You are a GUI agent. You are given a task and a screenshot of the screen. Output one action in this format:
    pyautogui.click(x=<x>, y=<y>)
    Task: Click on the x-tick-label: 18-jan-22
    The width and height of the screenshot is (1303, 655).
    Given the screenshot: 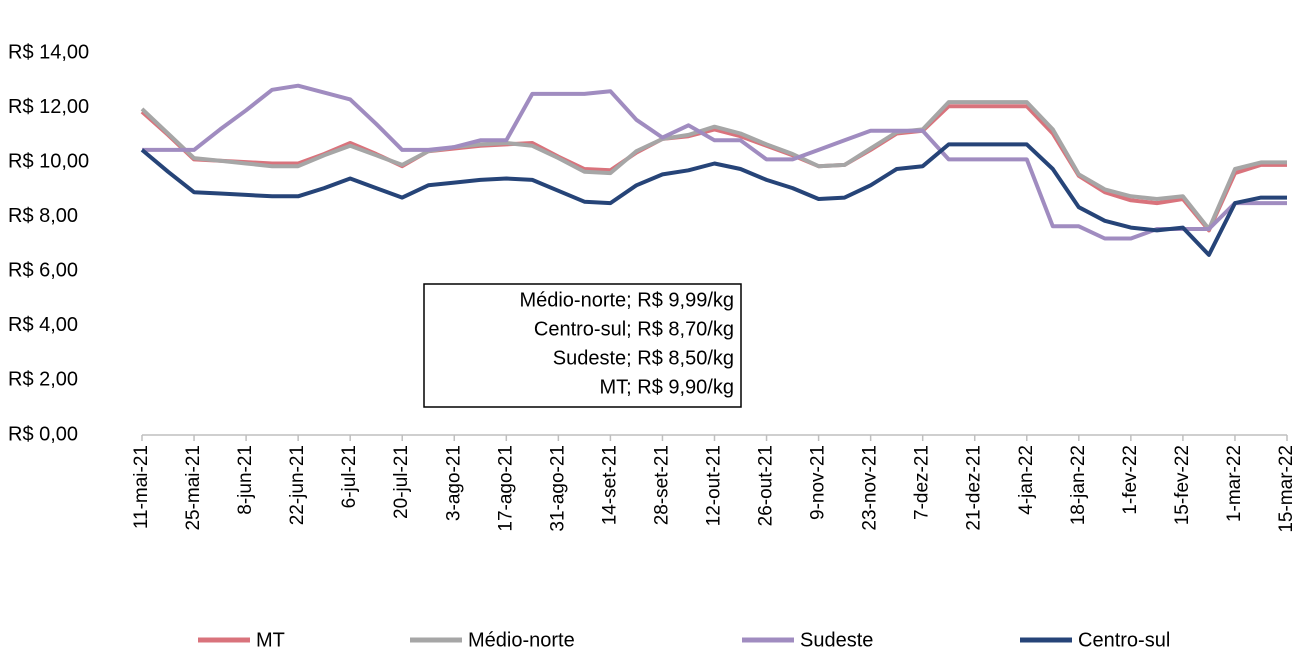 What is the action you would take?
    pyautogui.click(x=1078, y=485)
    